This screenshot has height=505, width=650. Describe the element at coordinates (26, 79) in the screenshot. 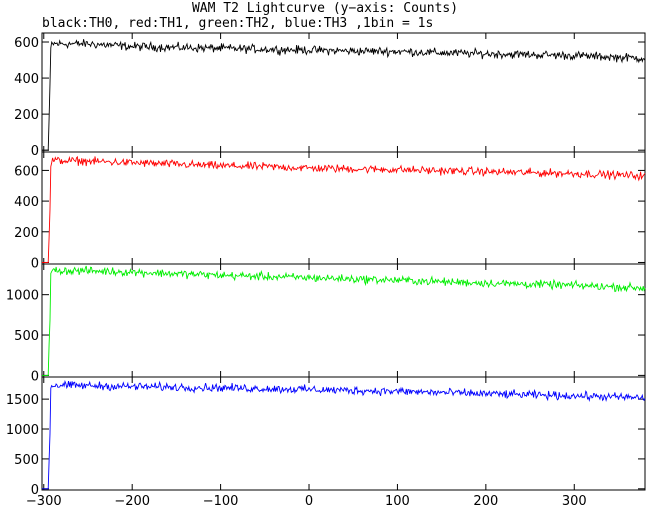

I see `y-tick-label-TH0: 400` at that location.